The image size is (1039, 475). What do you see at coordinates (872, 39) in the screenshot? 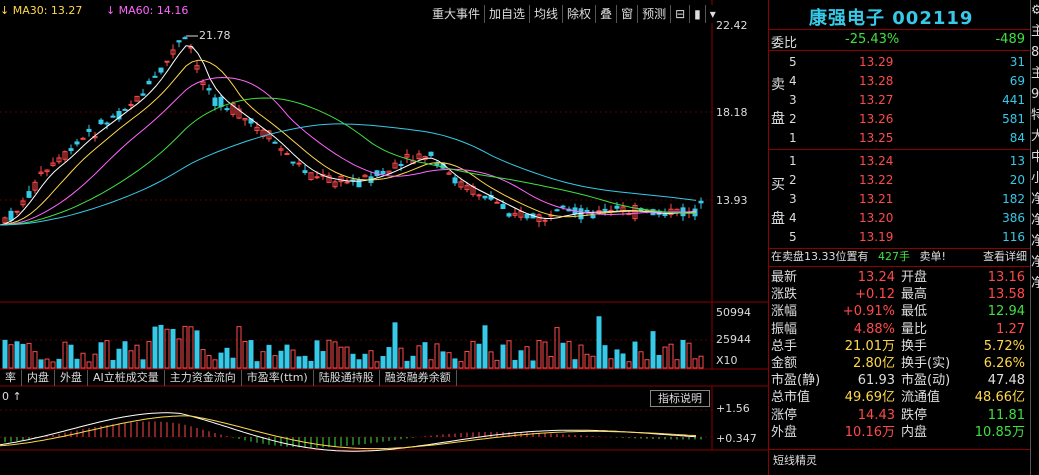
I see `order-ratio-pct: -25.43%` at bounding box center [872, 39].